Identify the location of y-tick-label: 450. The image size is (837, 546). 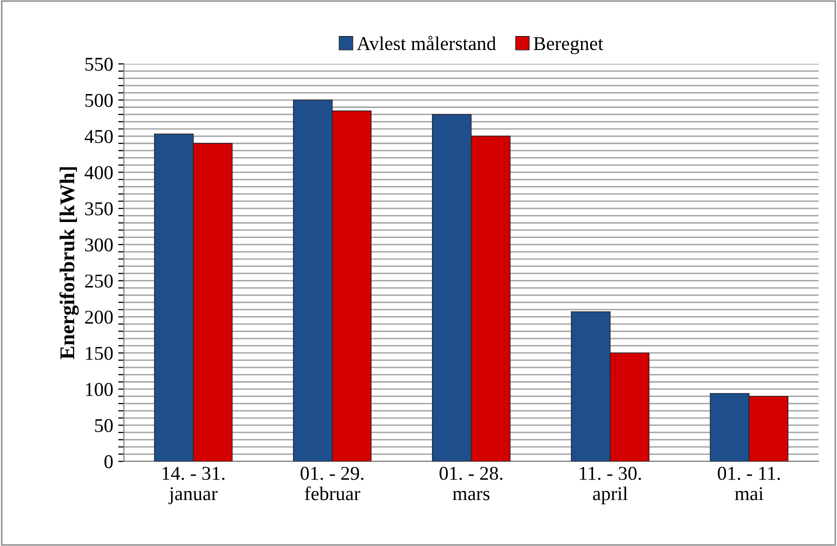
(98, 137).